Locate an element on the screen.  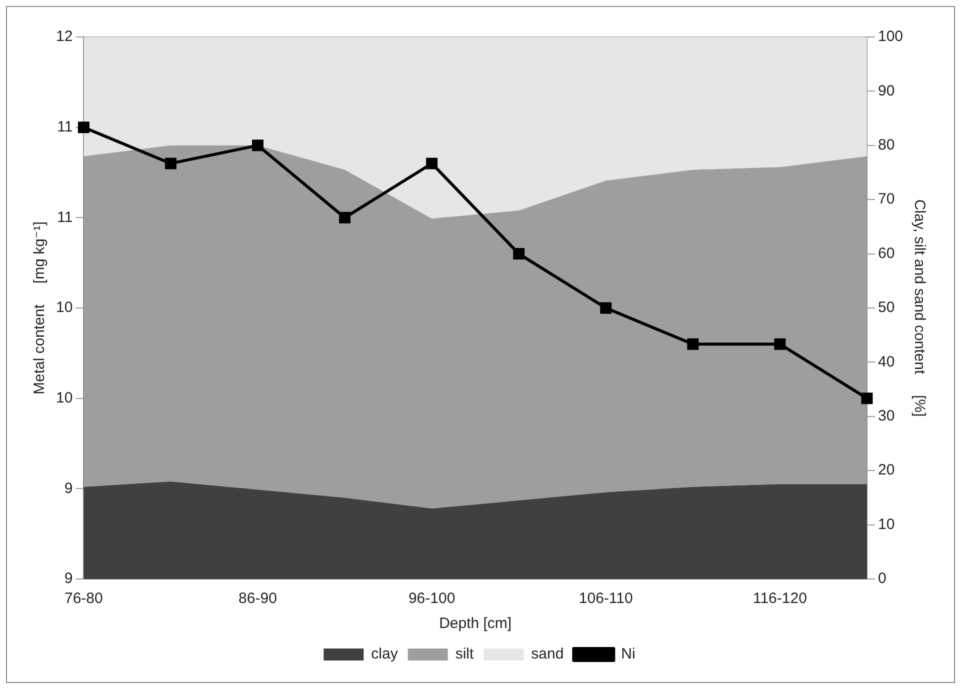
y2-tick-label: 90 is located at coordinates (886, 91).